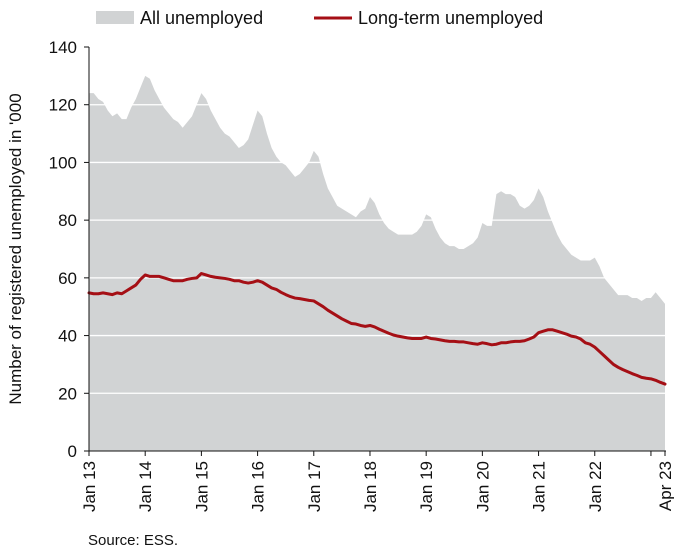 This screenshot has width=674, height=558. What do you see at coordinates (595, 486) in the screenshot?
I see `x-tick-label-9: Jan 22` at bounding box center [595, 486].